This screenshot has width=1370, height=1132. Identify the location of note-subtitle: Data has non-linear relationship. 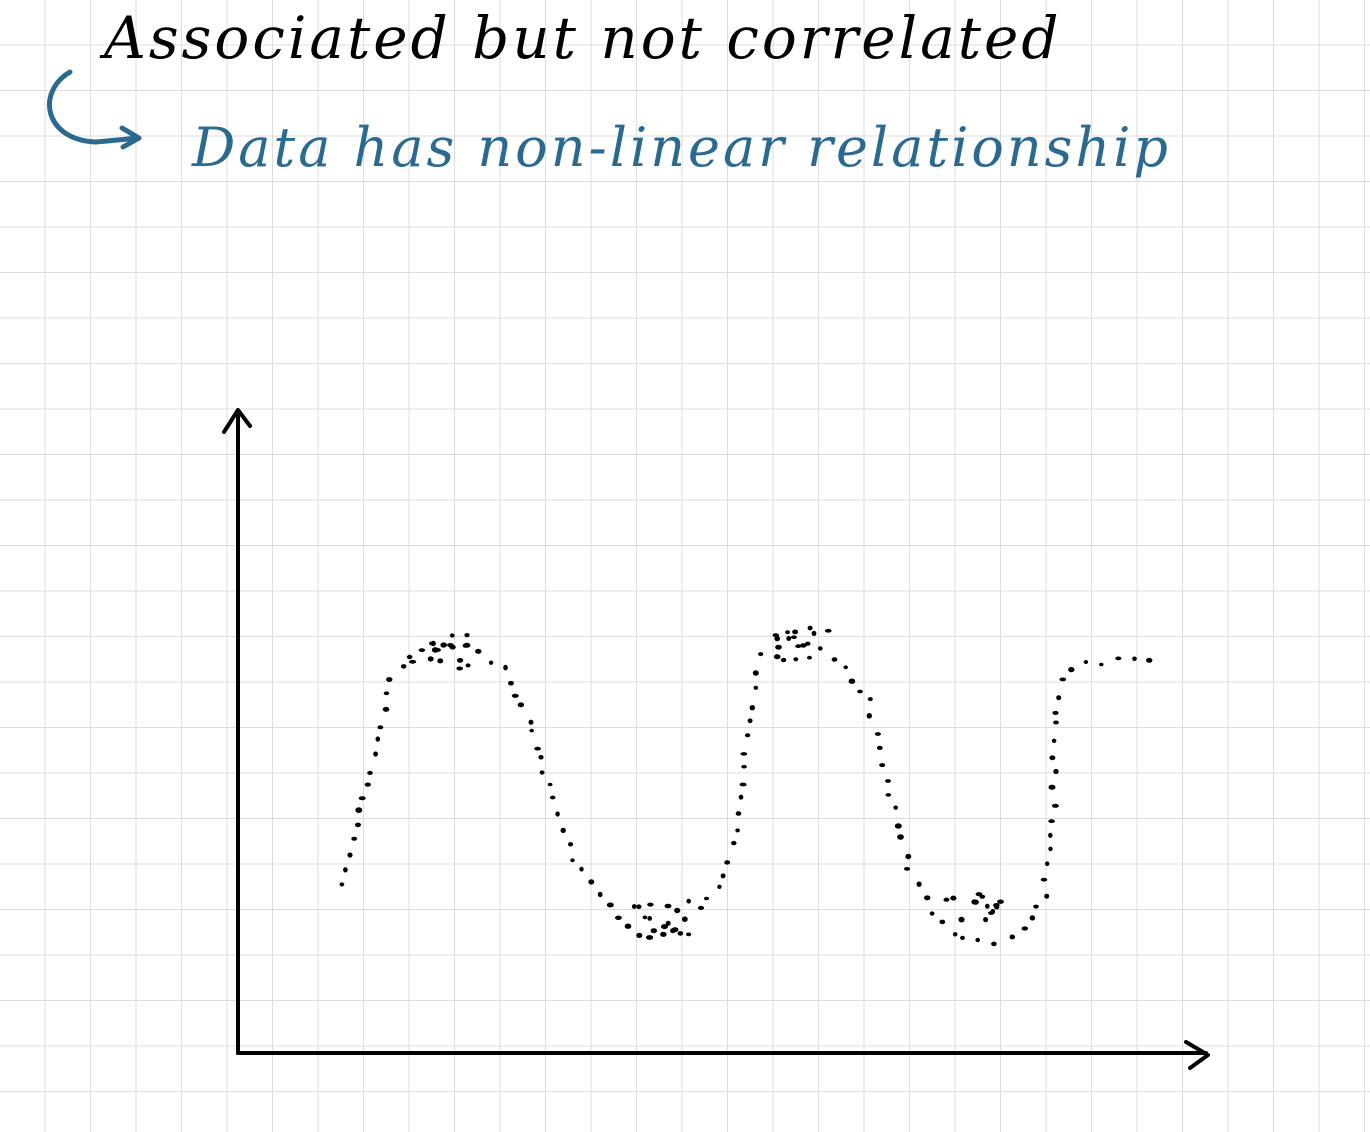
(681, 147).